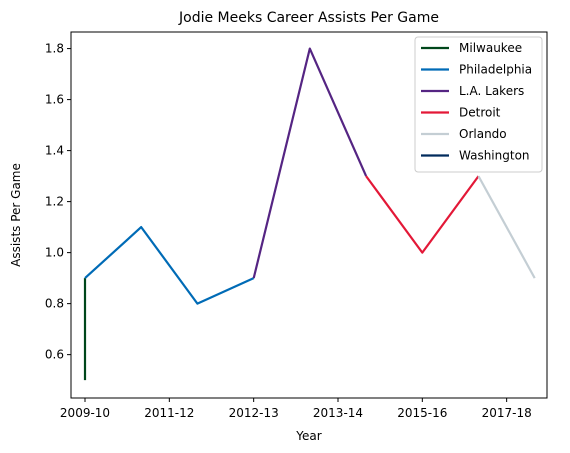 The width and height of the screenshot is (570, 453). Describe the element at coordinates (54, 100) in the screenshot. I see `y-tick-label: 1.6` at that location.